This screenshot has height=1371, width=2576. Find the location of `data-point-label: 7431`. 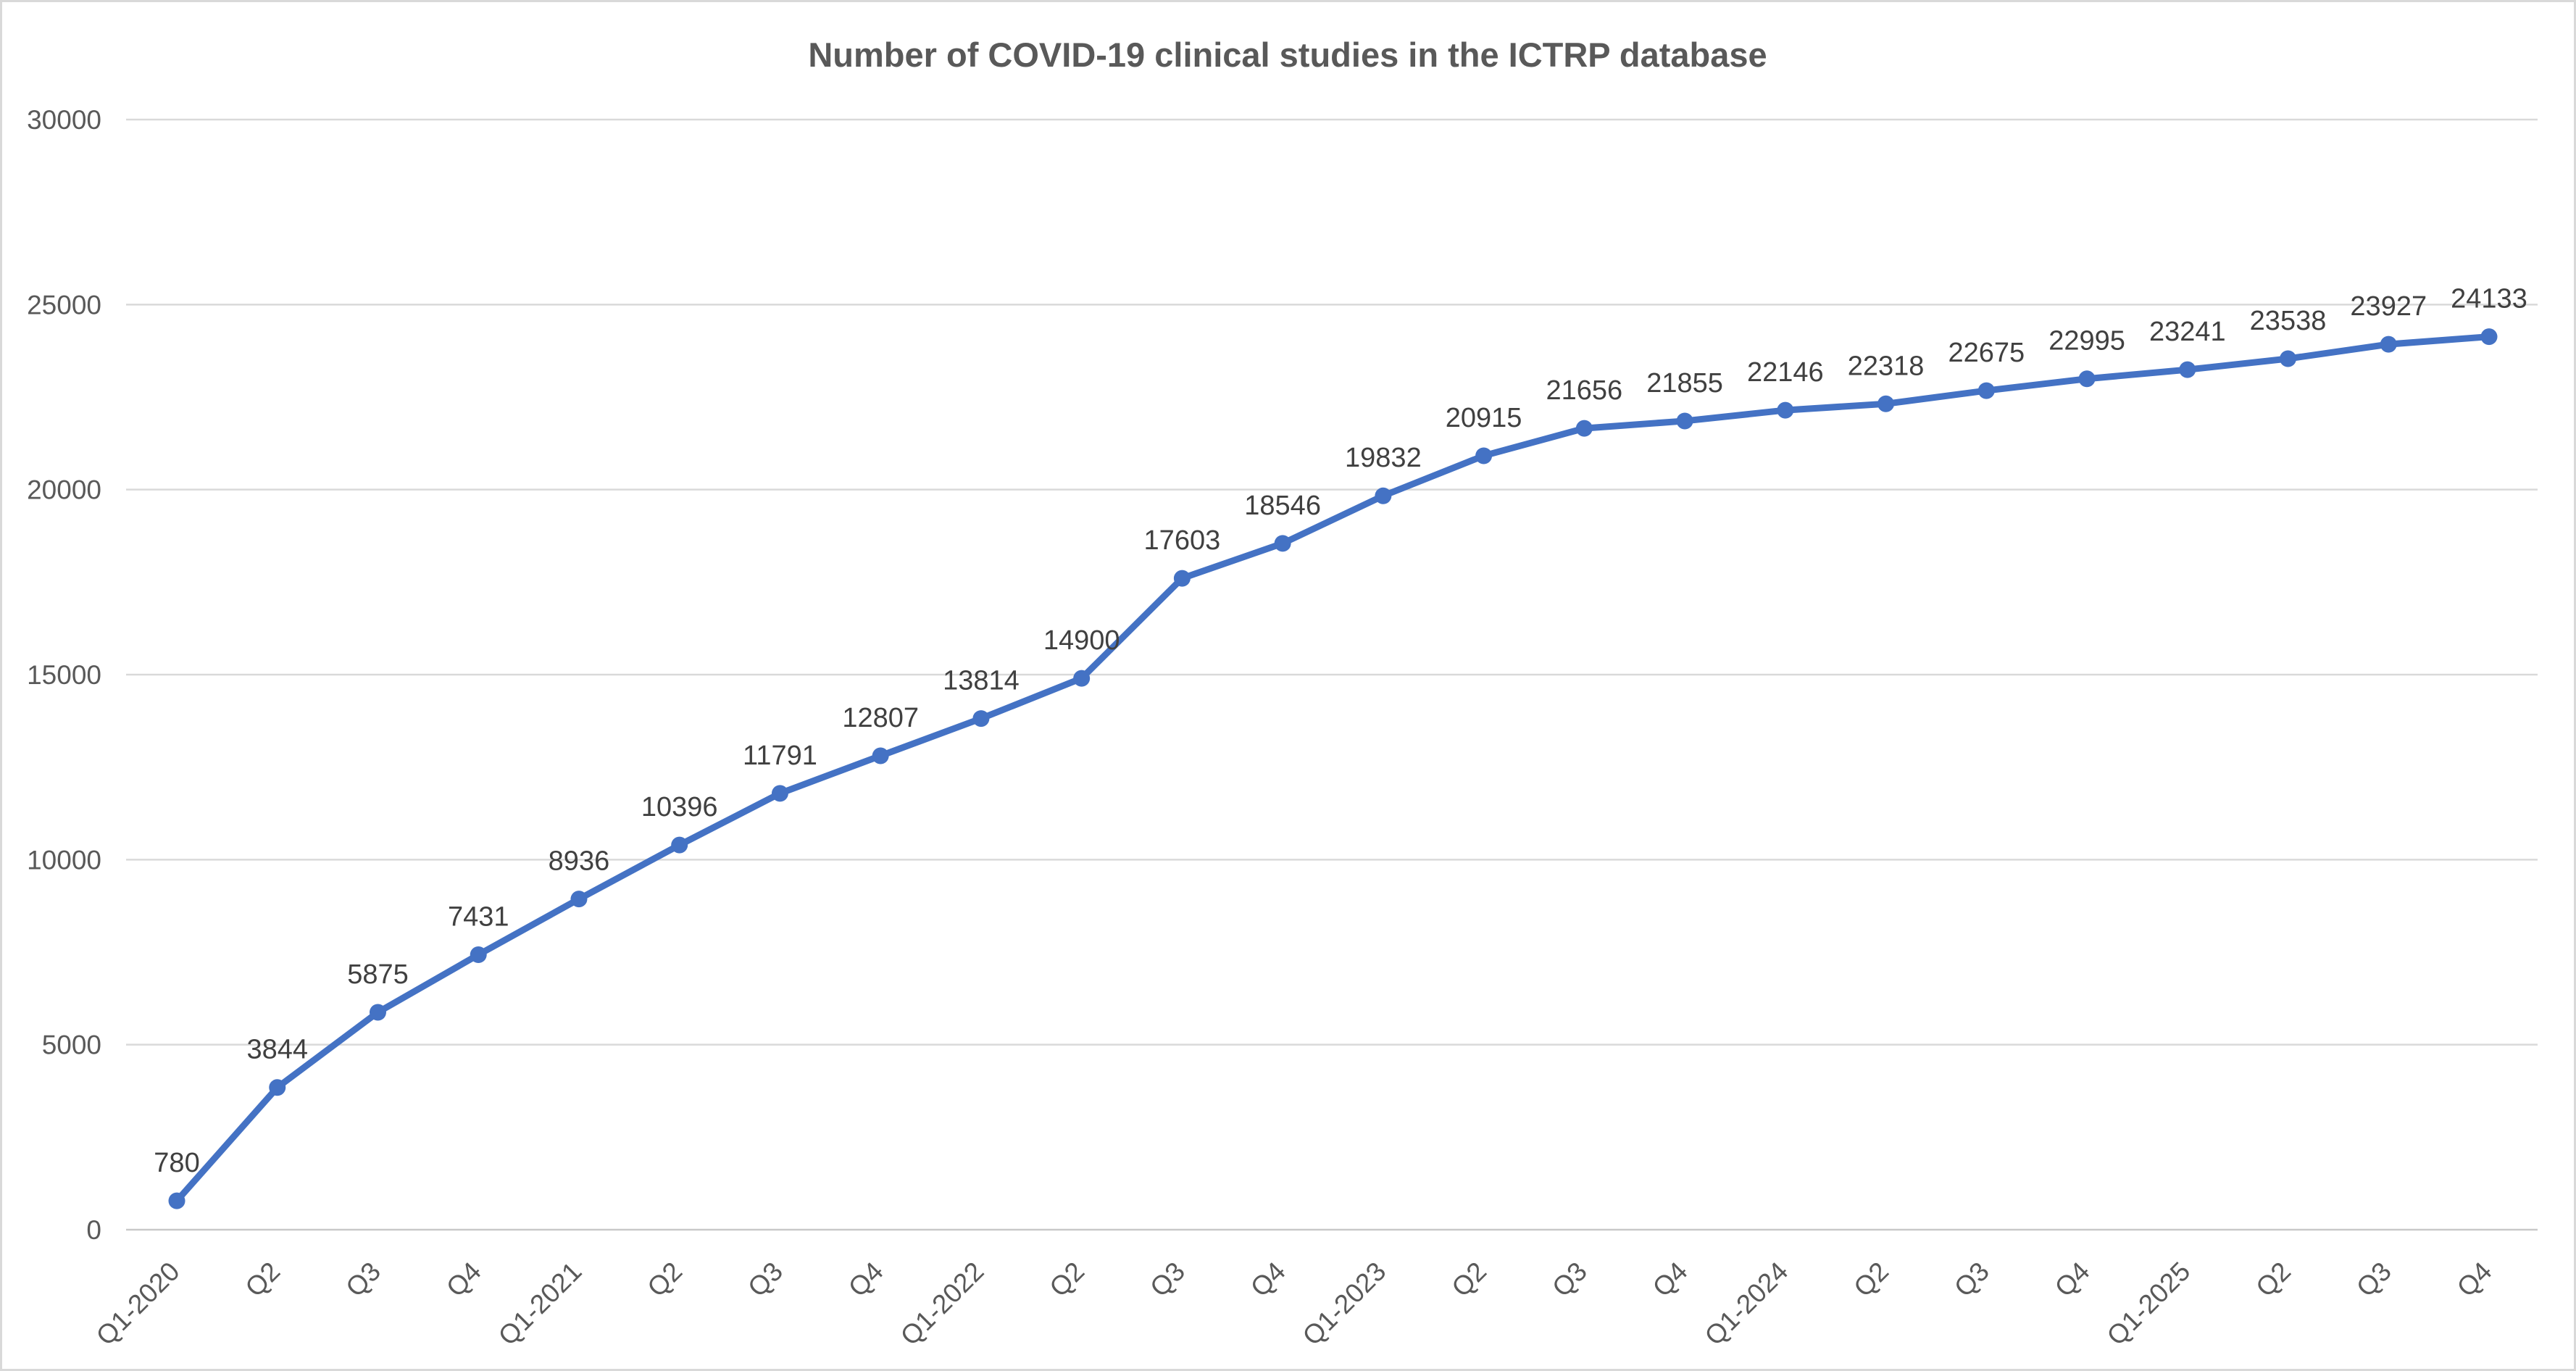

data-point-label: 7431 is located at coordinates (478, 918).